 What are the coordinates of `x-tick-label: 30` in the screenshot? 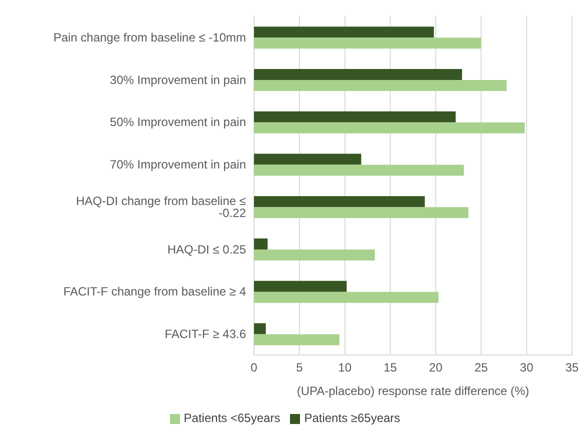 It's located at (527, 367).